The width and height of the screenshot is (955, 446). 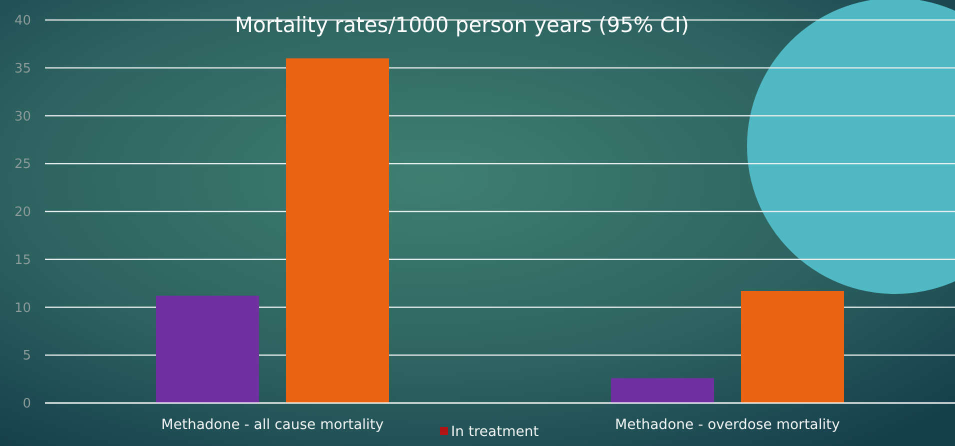 What do you see at coordinates (22, 260) in the screenshot?
I see `y-tick-label: 15` at bounding box center [22, 260].